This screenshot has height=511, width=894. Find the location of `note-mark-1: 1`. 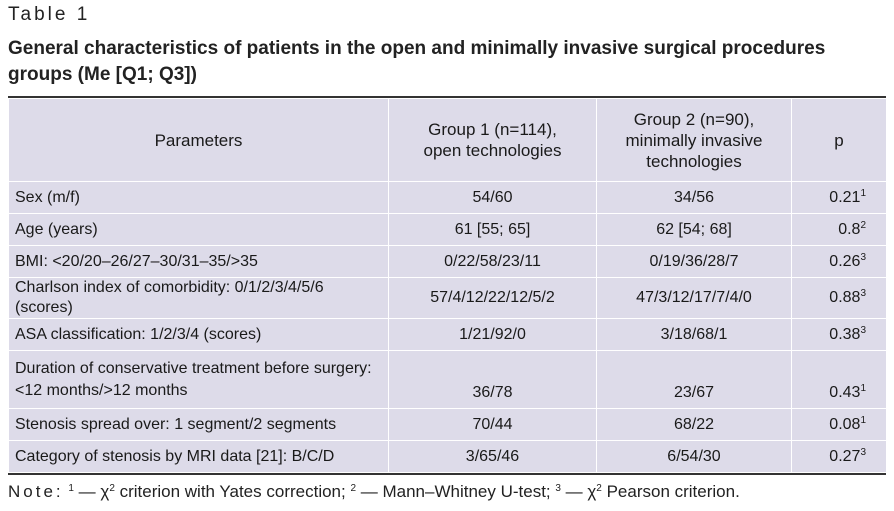

note-mark-1: 1 is located at coordinates (71, 488).